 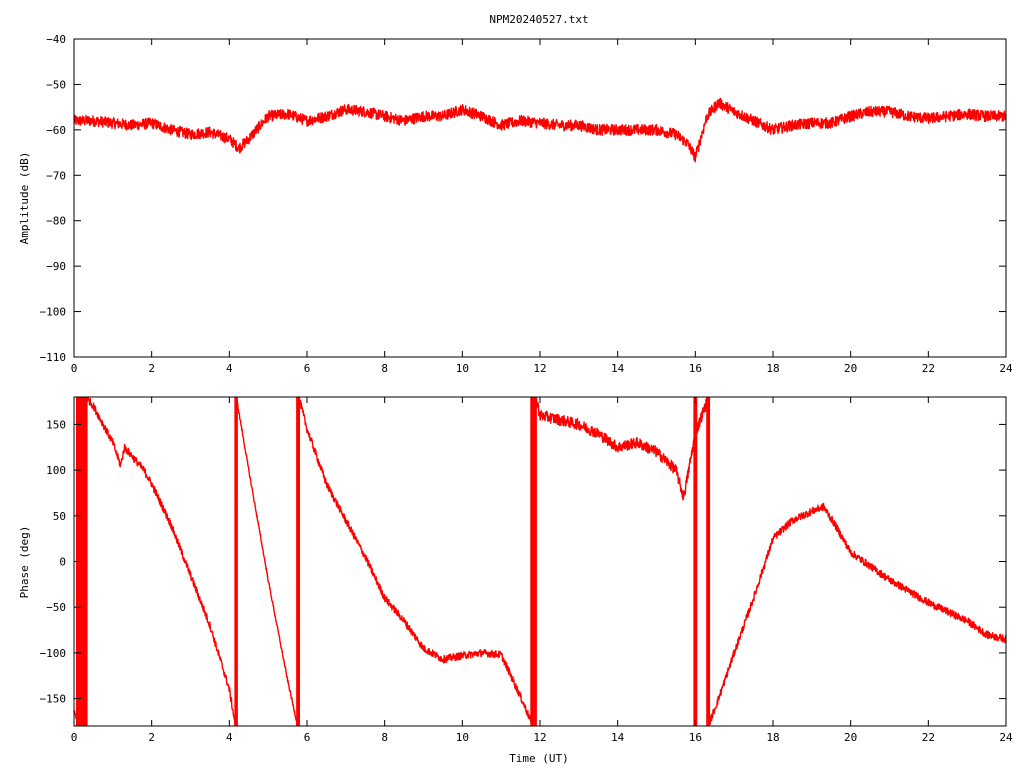 I want to click on y-tick-label: −60, so click(x=56, y=130).